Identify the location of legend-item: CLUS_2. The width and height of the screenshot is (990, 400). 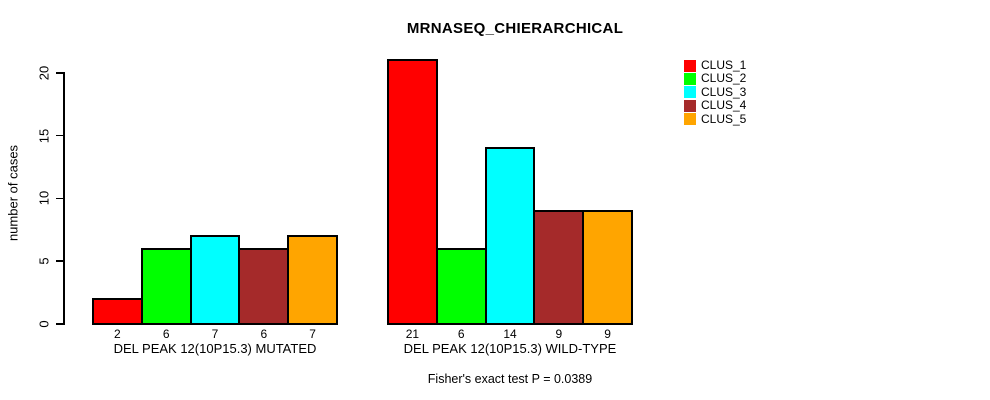
(715, 78).